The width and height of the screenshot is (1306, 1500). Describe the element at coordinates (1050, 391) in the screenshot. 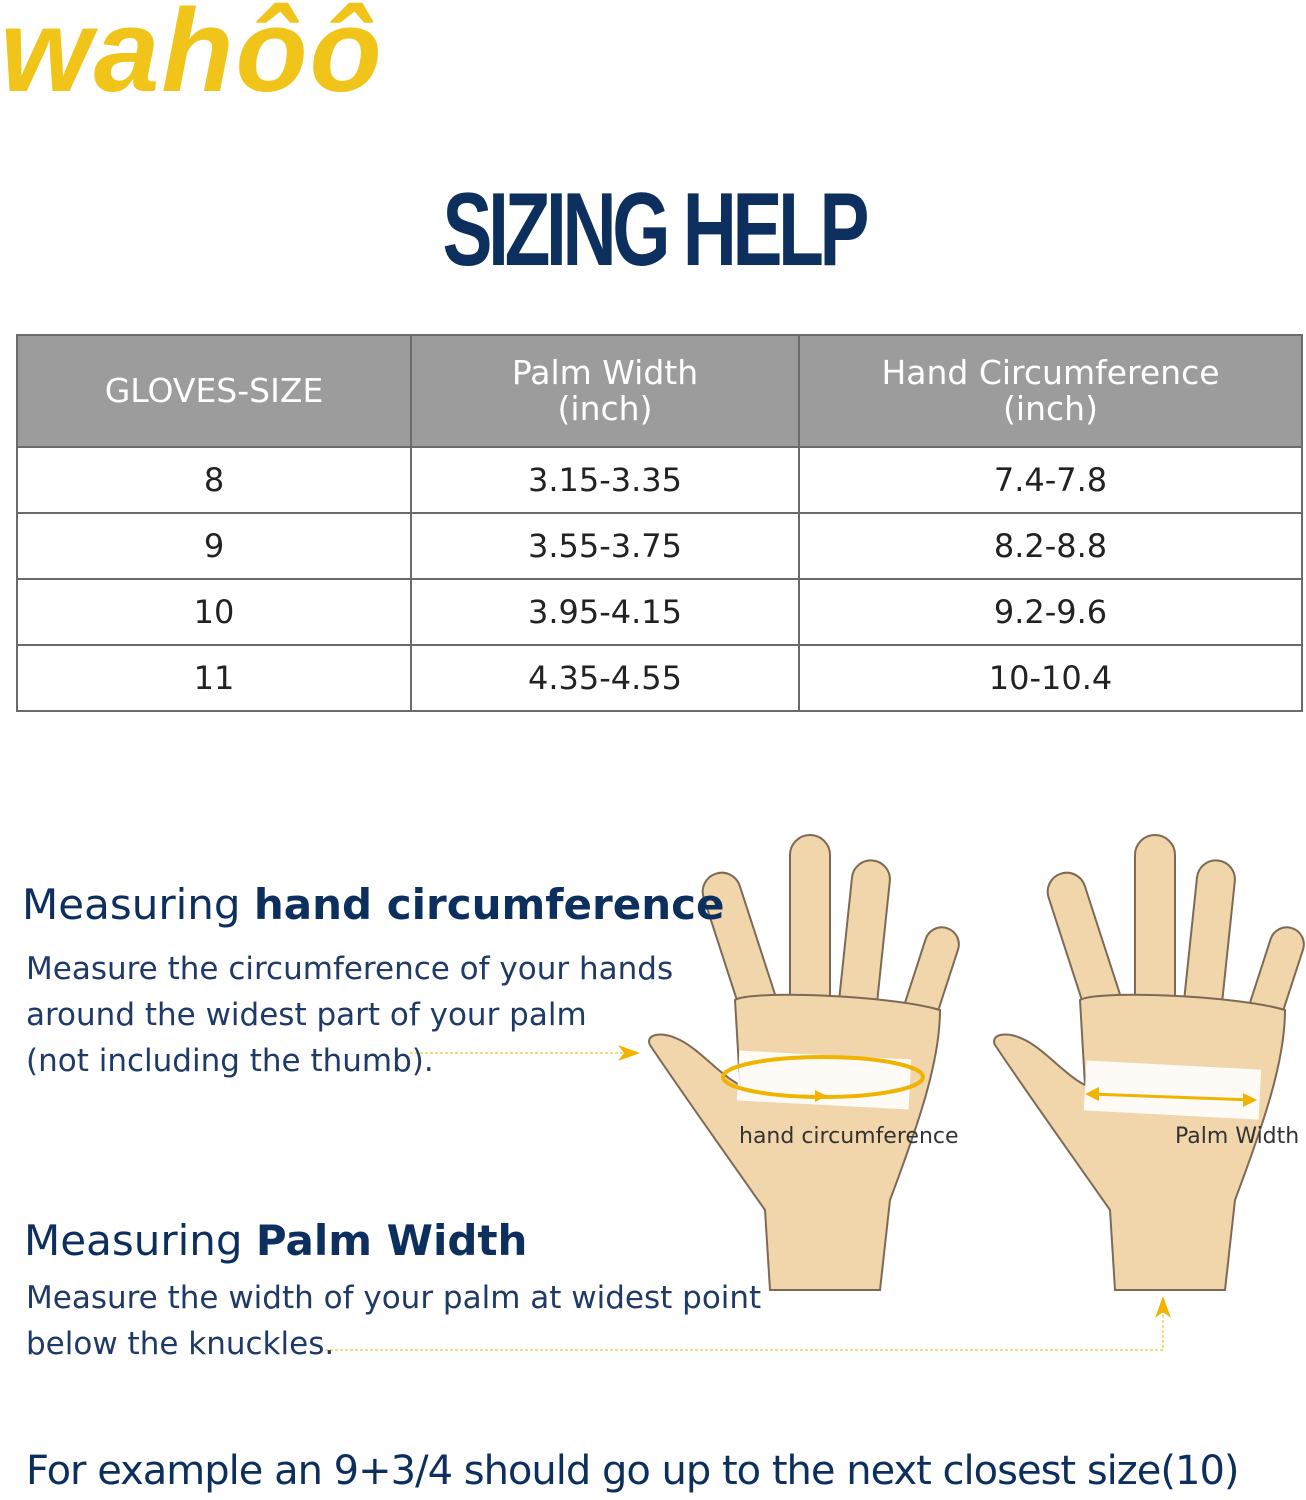

I see `header-hand-circumference: Hand Circumference (inch)` at that location.